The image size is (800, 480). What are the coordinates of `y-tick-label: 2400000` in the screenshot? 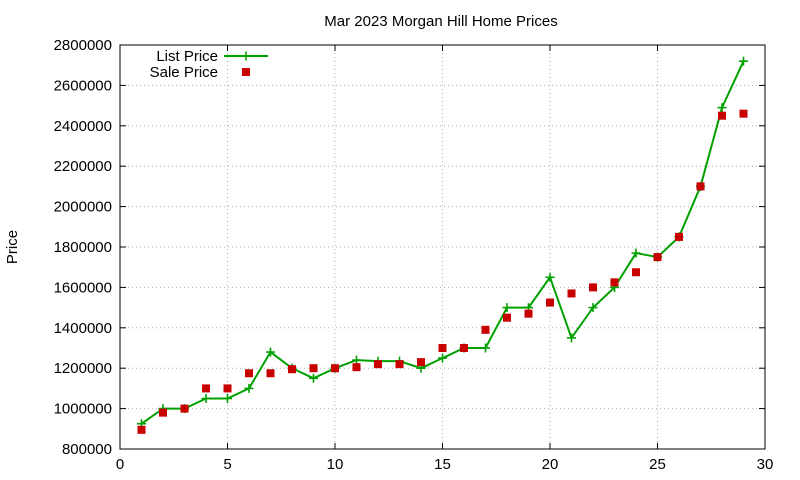 It's located at (83, 126).